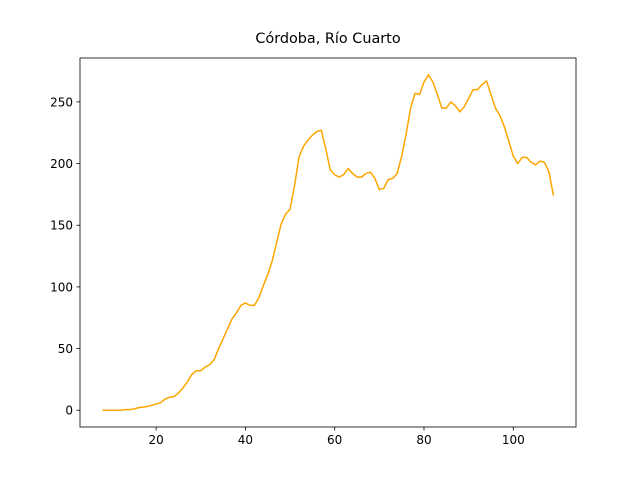  What do you see at coordinates (513, 440) in the screenshot?
I see `x-tick-label: 100` at bounding box center [513, 440].